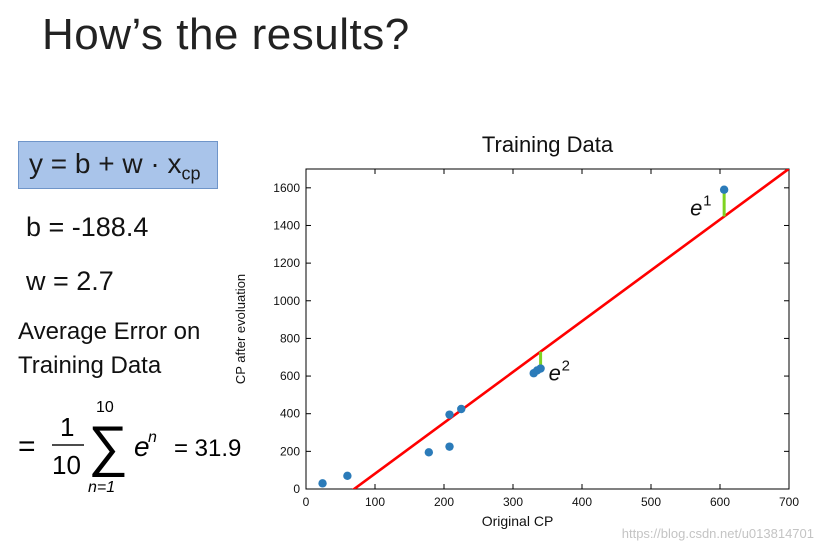 The width and height of the screenshot is (822, 549). What do you see at coordinates (290, 414) in the screenshot?
I see `y-tick-label: 400` at bounding box center [290, 414].